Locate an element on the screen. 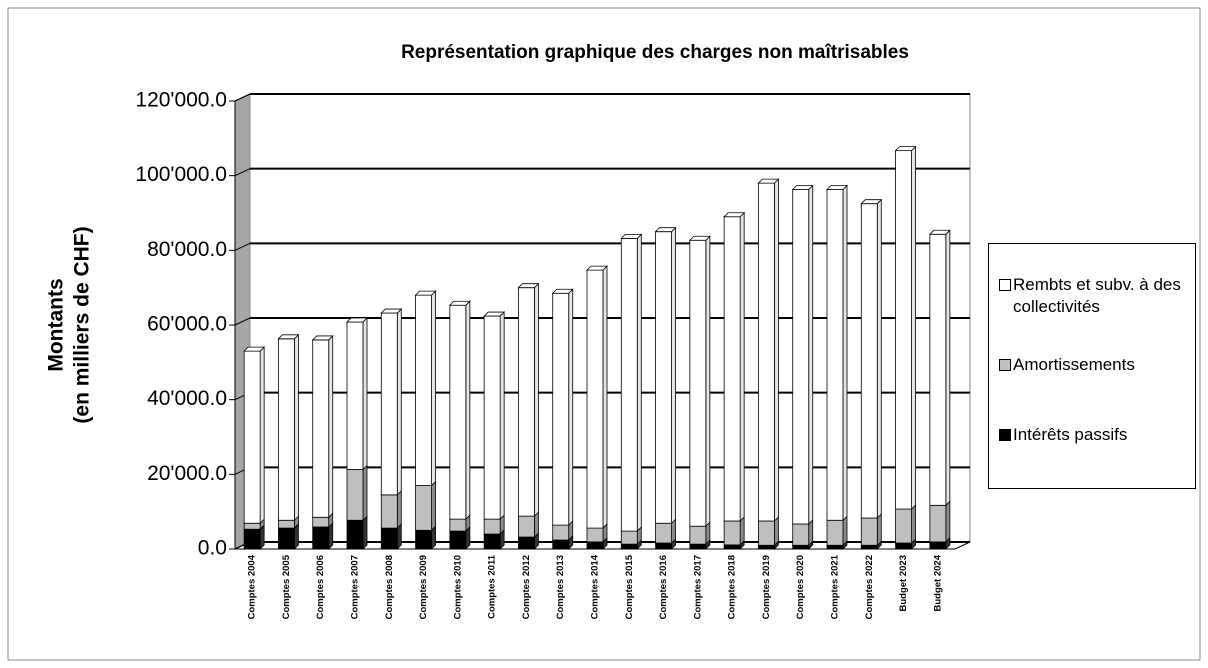 The image size is (1208, 668). x-tick-label: Comptes 2015 is located at coordinates (629, 586).